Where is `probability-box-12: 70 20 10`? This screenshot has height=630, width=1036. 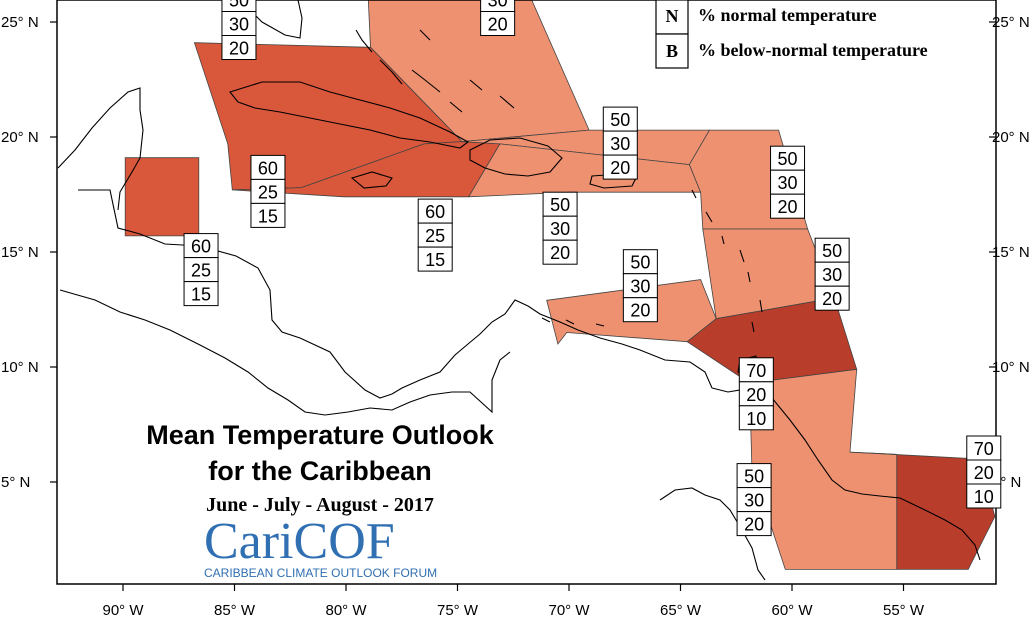 probability-box-12: 70 20 10 is located at coordinates (984, 472).